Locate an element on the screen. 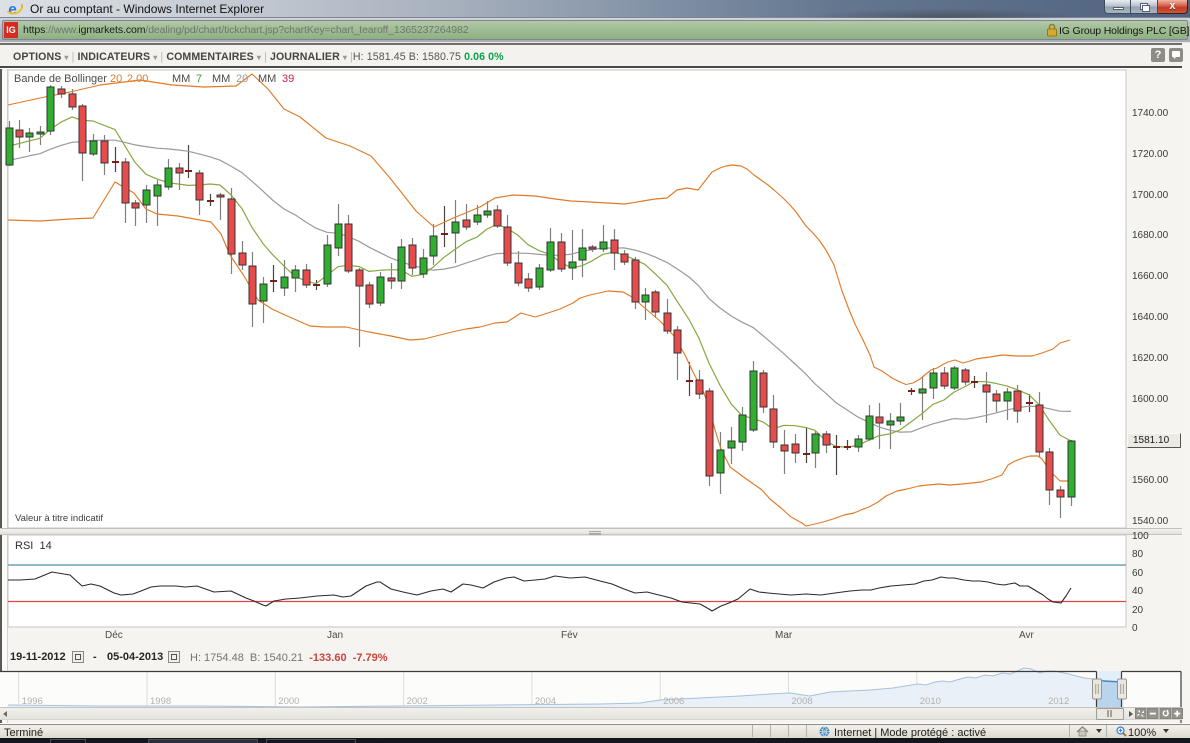 The width and height of the screenshot is (1190, 743). svg-text: e is located at coordinates (12, 10).